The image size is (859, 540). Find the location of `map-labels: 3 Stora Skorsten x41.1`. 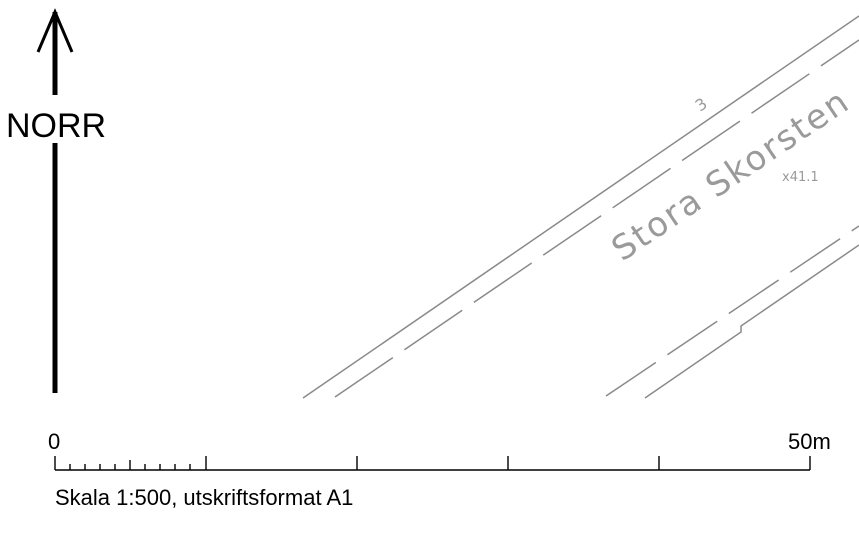

map-labels: 3 Stora Skorsten x41.1 is located at coordinates (731, 175).